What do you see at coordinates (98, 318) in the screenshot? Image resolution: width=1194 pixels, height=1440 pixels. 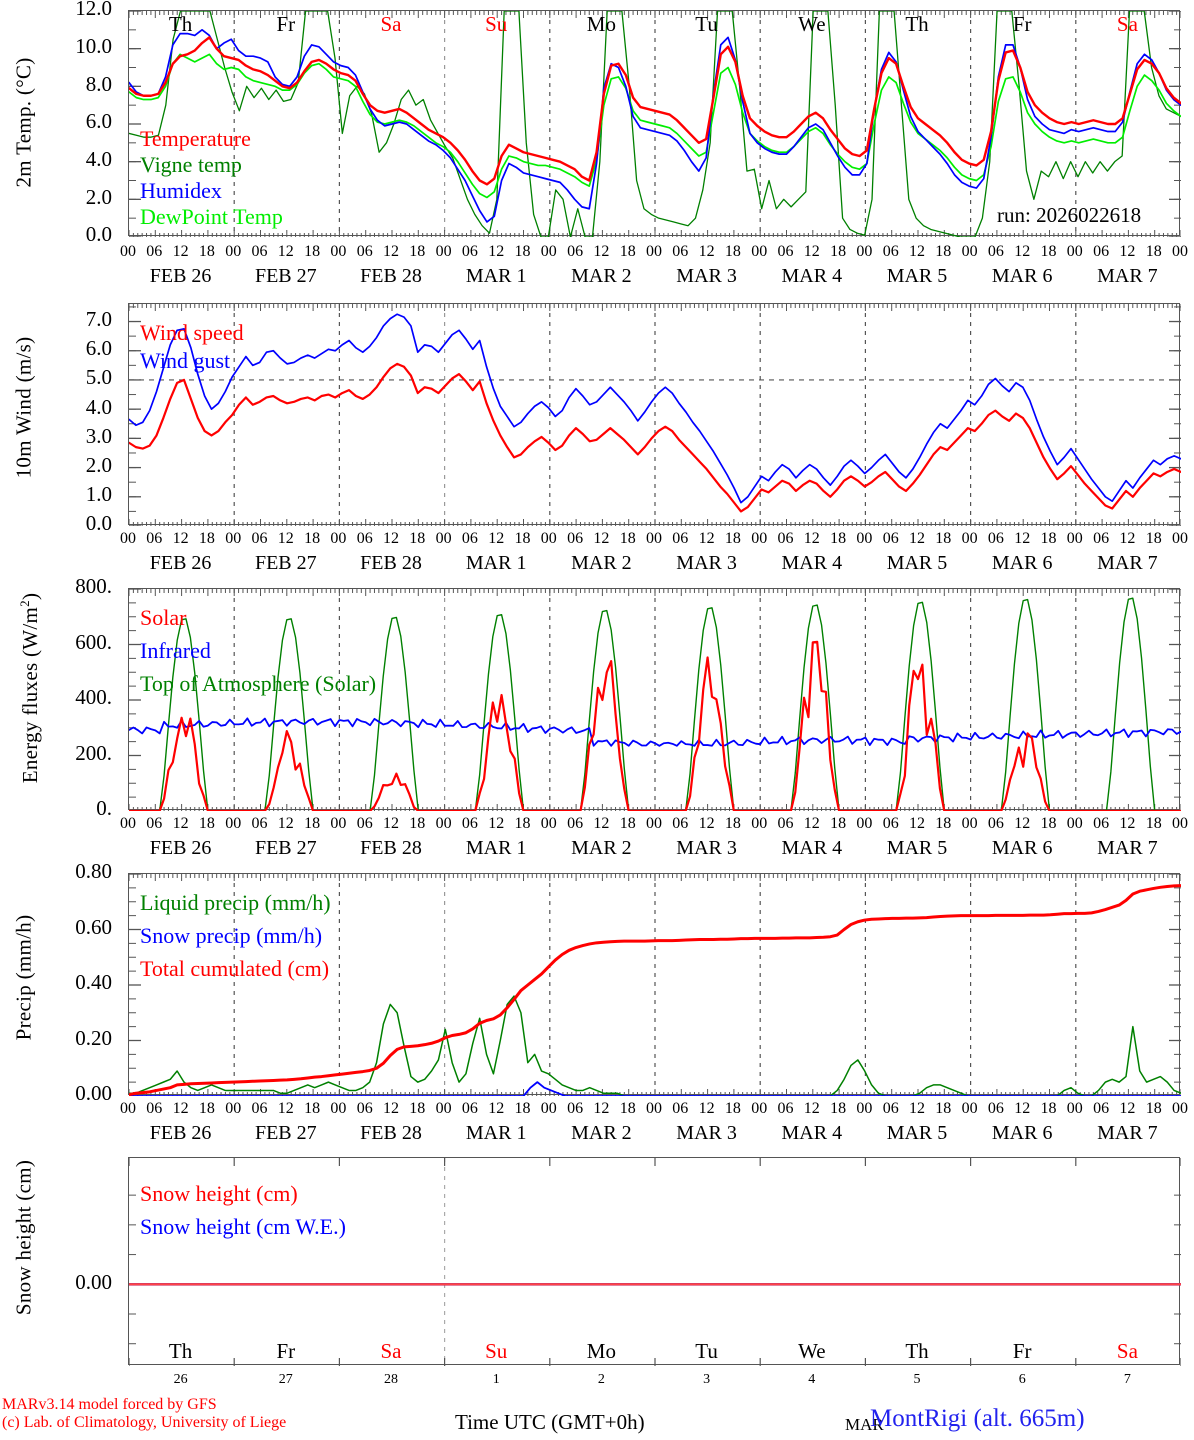 I see `y-tick-label: 7.0` at bounding box center [98, 318].